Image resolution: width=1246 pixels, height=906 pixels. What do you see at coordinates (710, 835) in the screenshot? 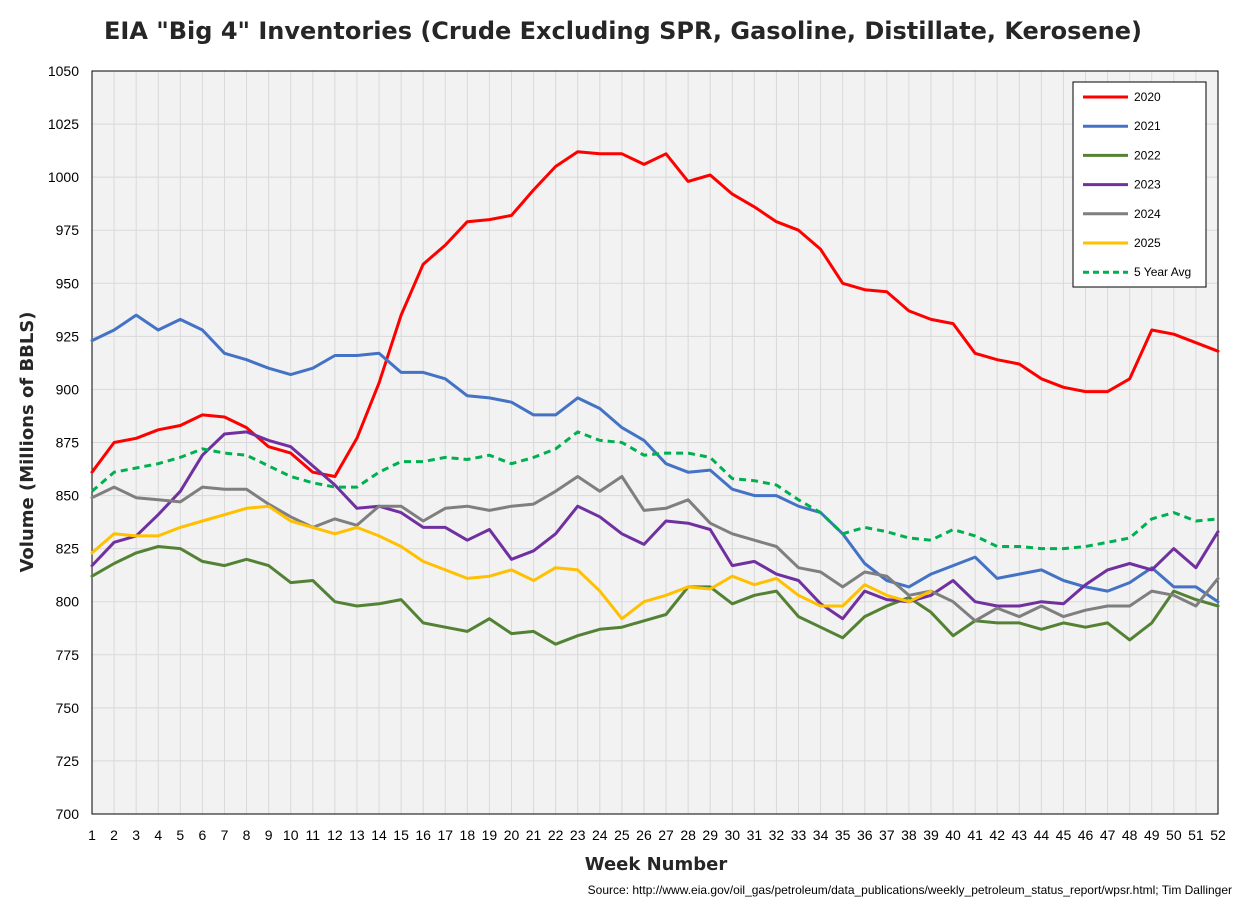
I see `x-tick-label: 29` at bounding box center [710, 835].